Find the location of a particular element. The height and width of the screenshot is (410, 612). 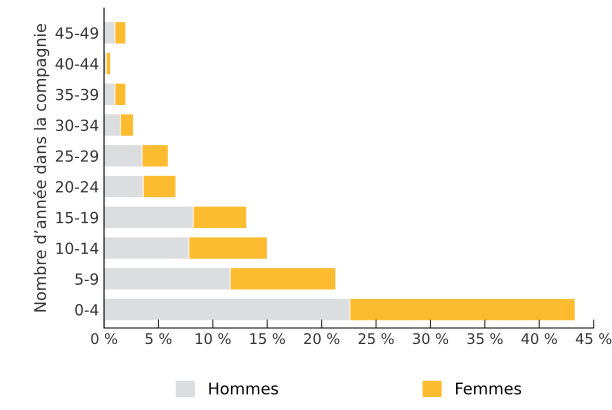

y-tick-label: 5-9 is located at coordinates (86, 279).